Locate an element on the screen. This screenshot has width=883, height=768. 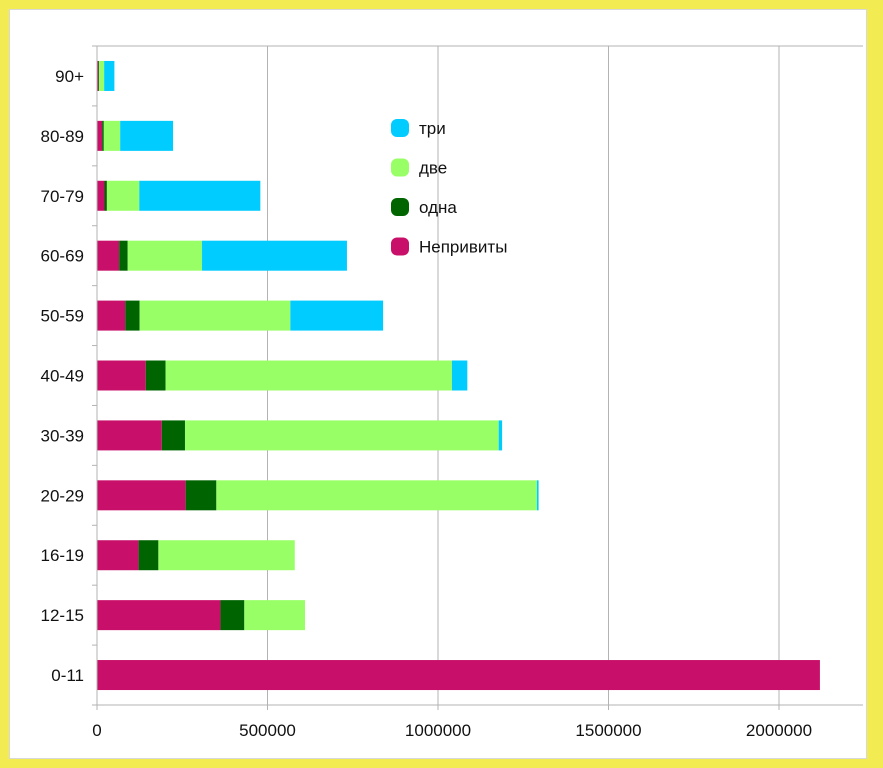
bar-40-49-Непривиты is located at coordinates (121, 375).